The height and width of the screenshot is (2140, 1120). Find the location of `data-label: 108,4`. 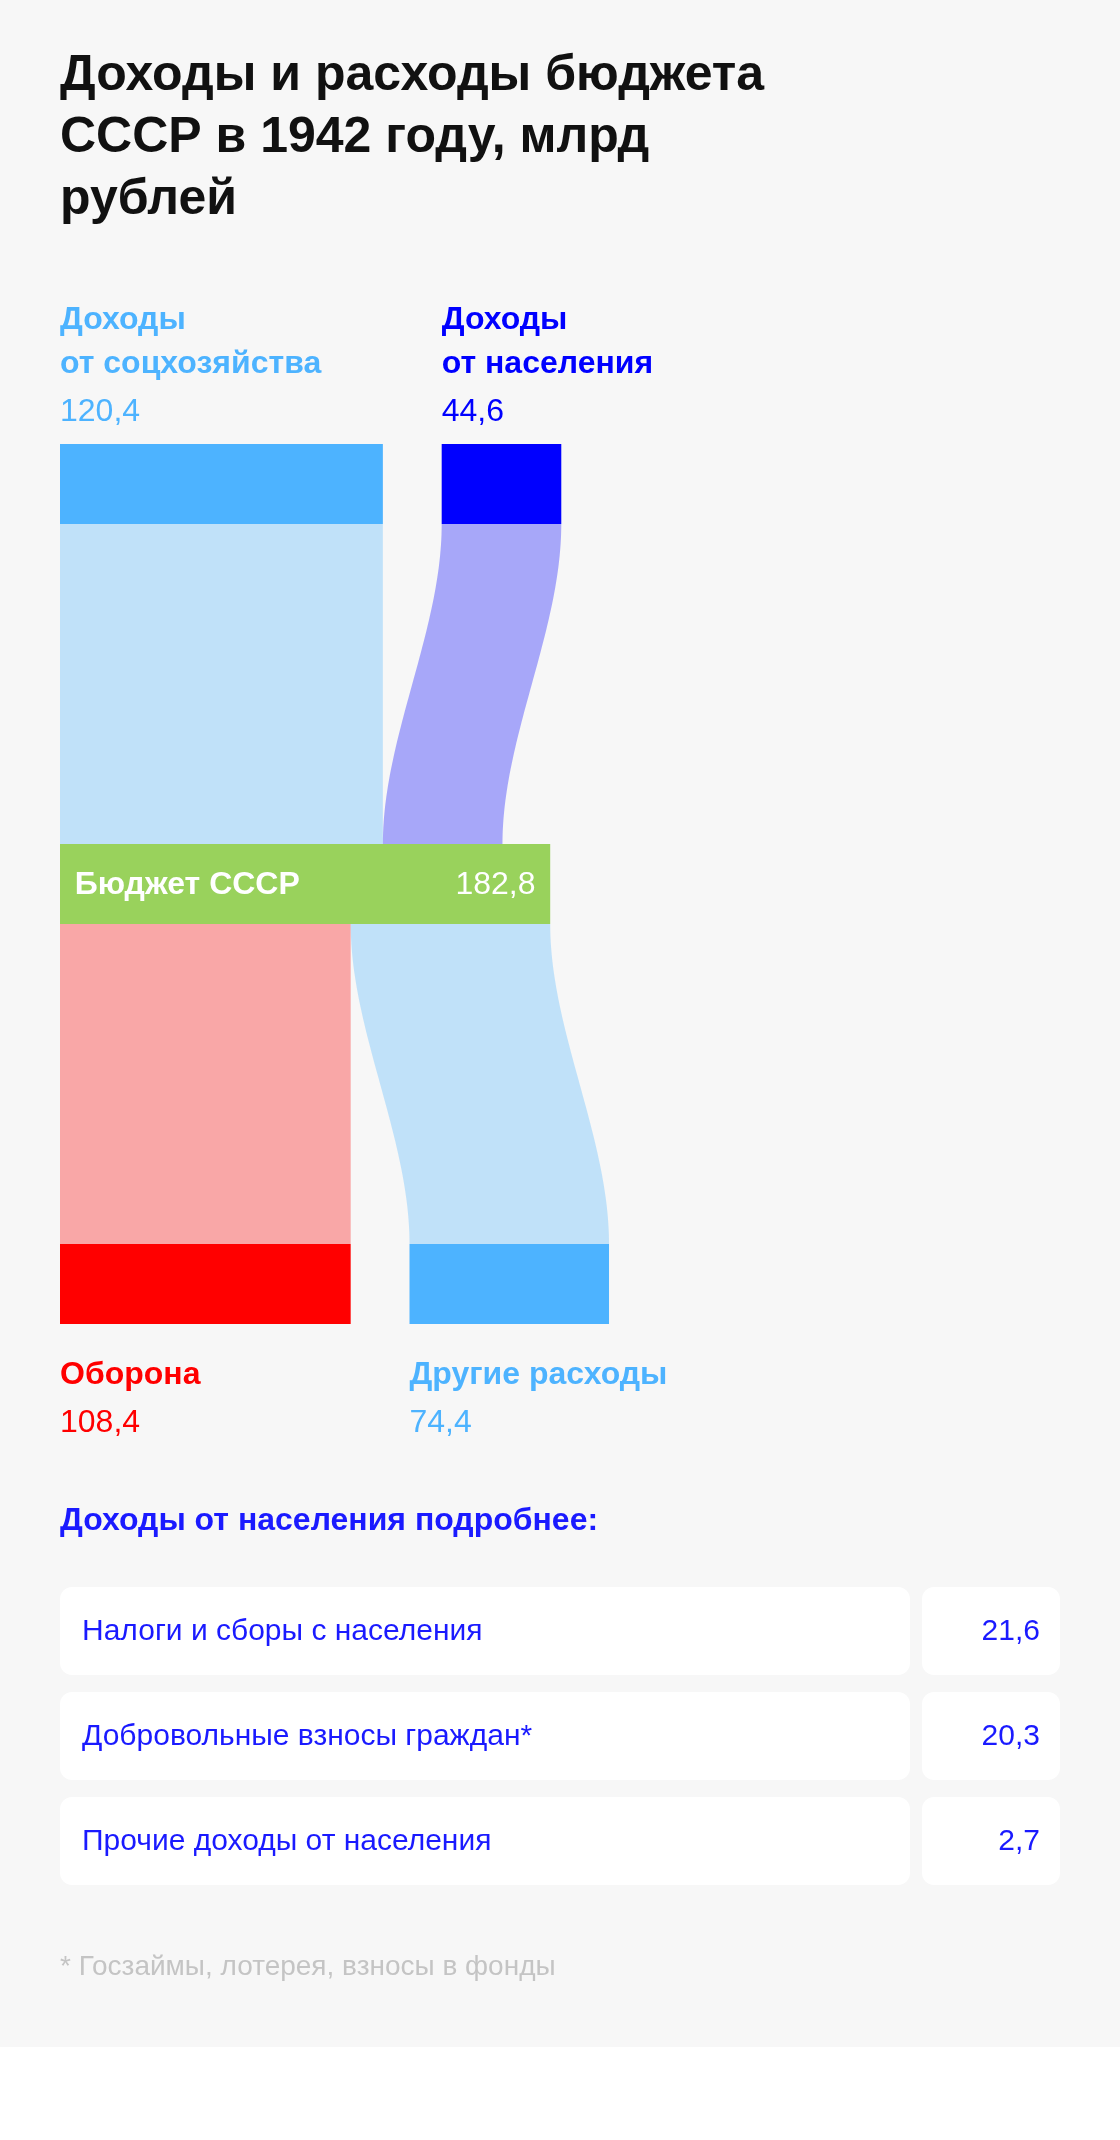

data-label: 108,4 is located at coordinates (100, 1421).